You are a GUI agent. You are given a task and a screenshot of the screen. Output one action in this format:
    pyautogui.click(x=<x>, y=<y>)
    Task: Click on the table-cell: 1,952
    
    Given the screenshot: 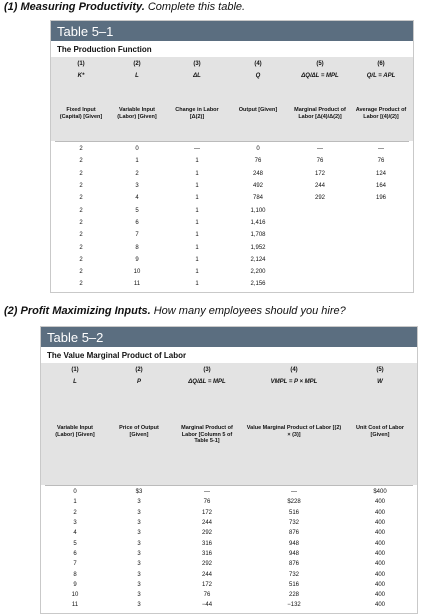 What is the action you would take?
    pyautogui.click(x=258, y=247)
    